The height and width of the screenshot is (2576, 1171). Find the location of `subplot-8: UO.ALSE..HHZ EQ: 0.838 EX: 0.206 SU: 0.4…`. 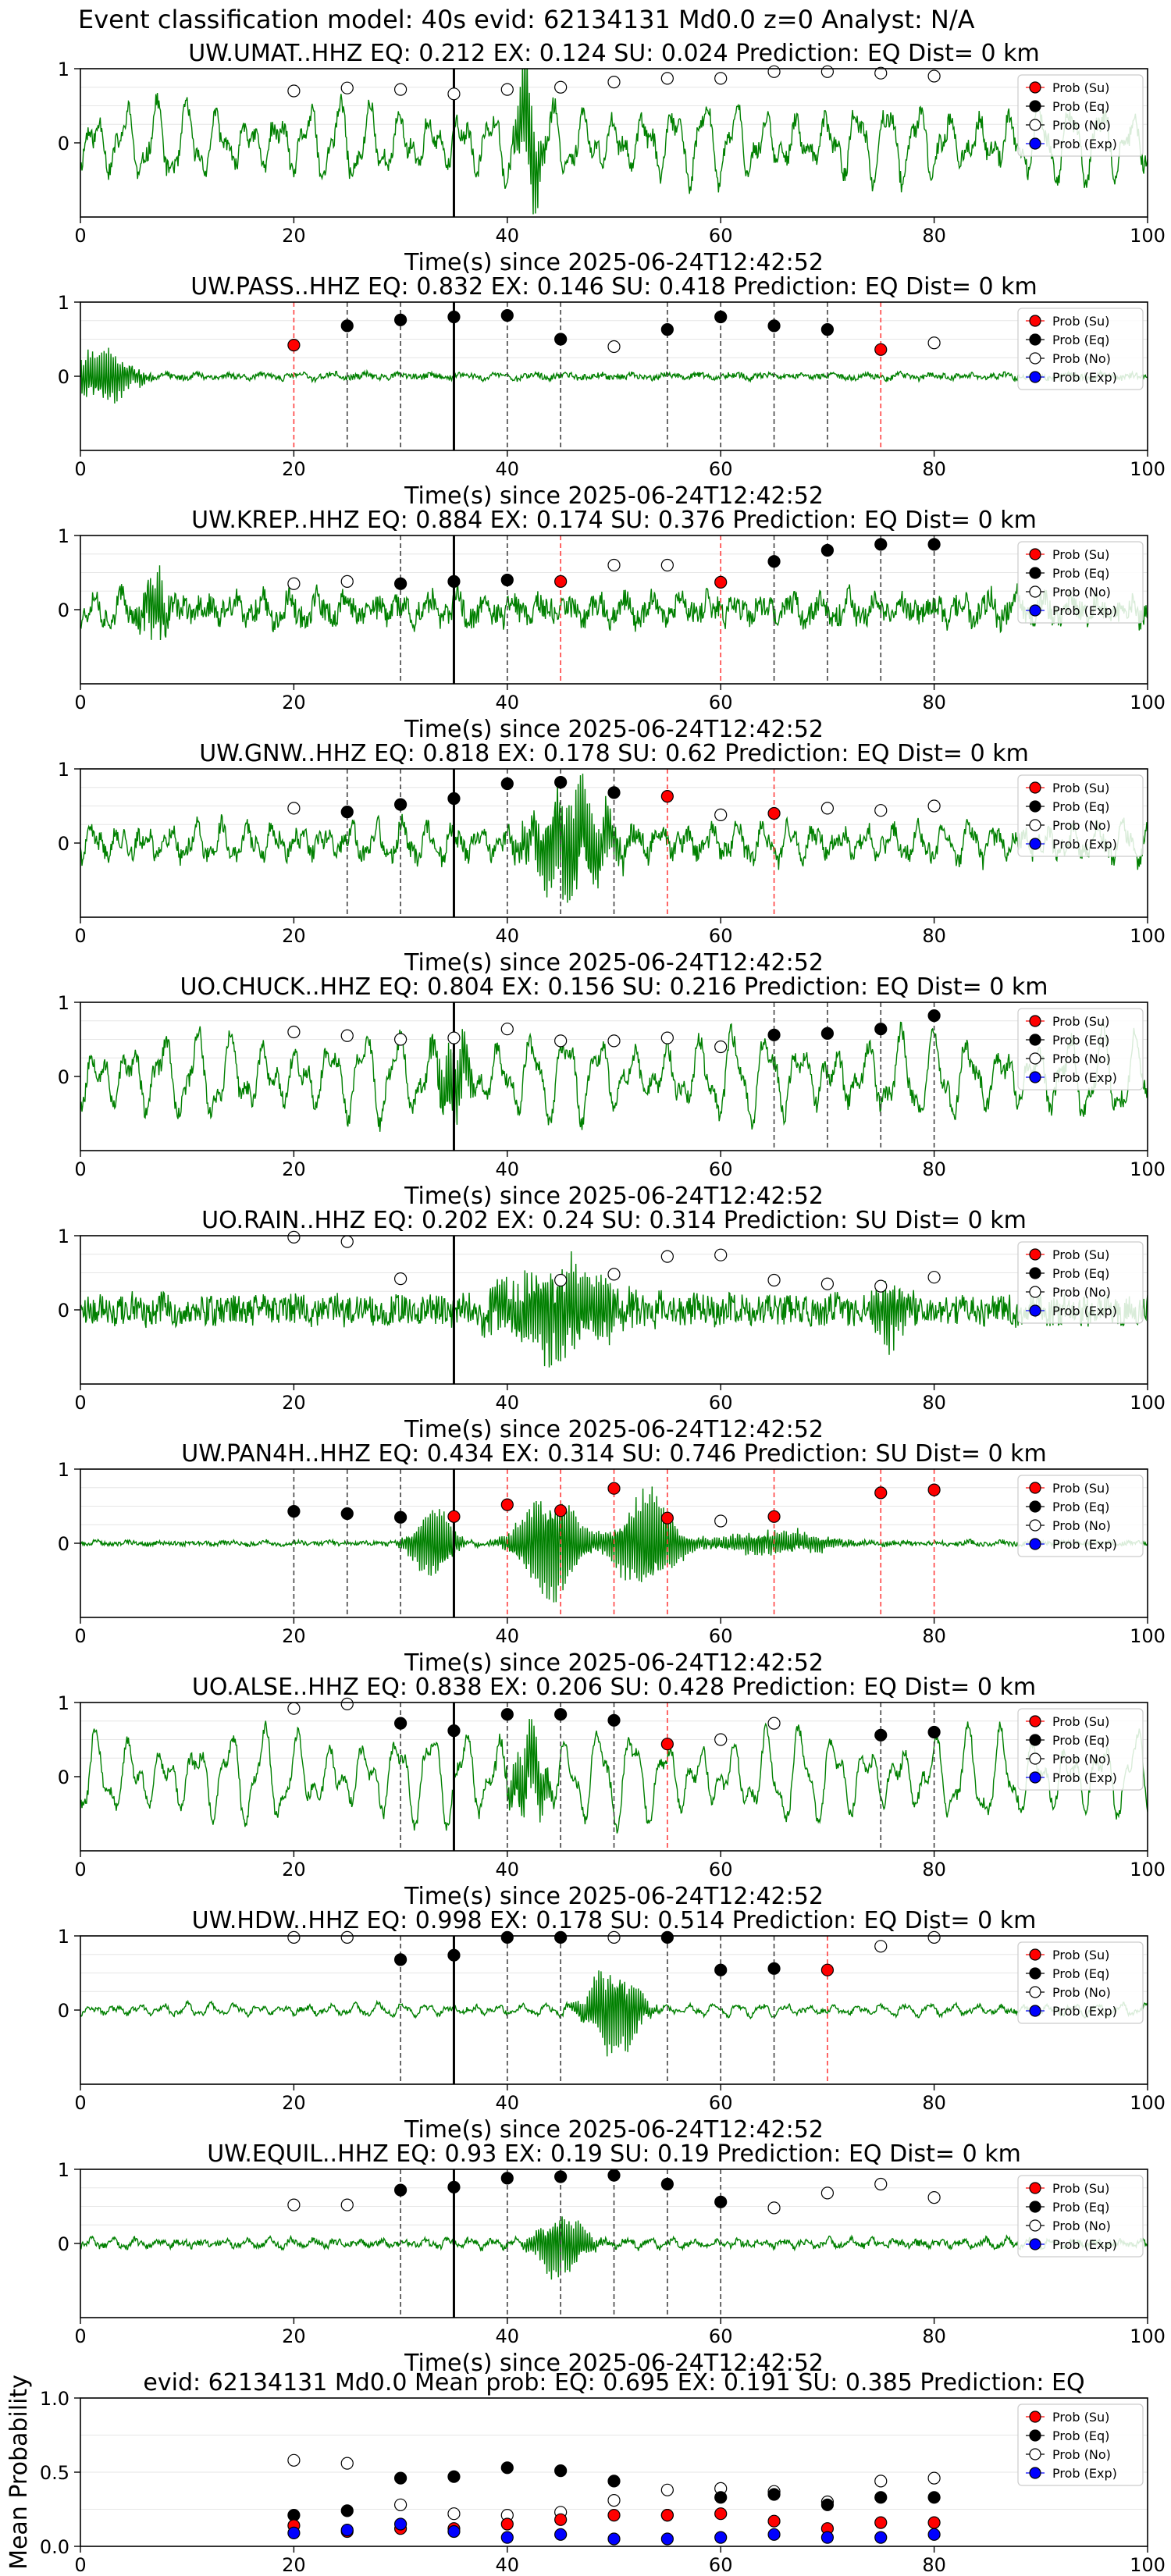

subplot-8: UO.ALSE..HHZ EQ: 0.838 EX: 0.206 SU: 0.4… is located at coordinates (612, 1792).